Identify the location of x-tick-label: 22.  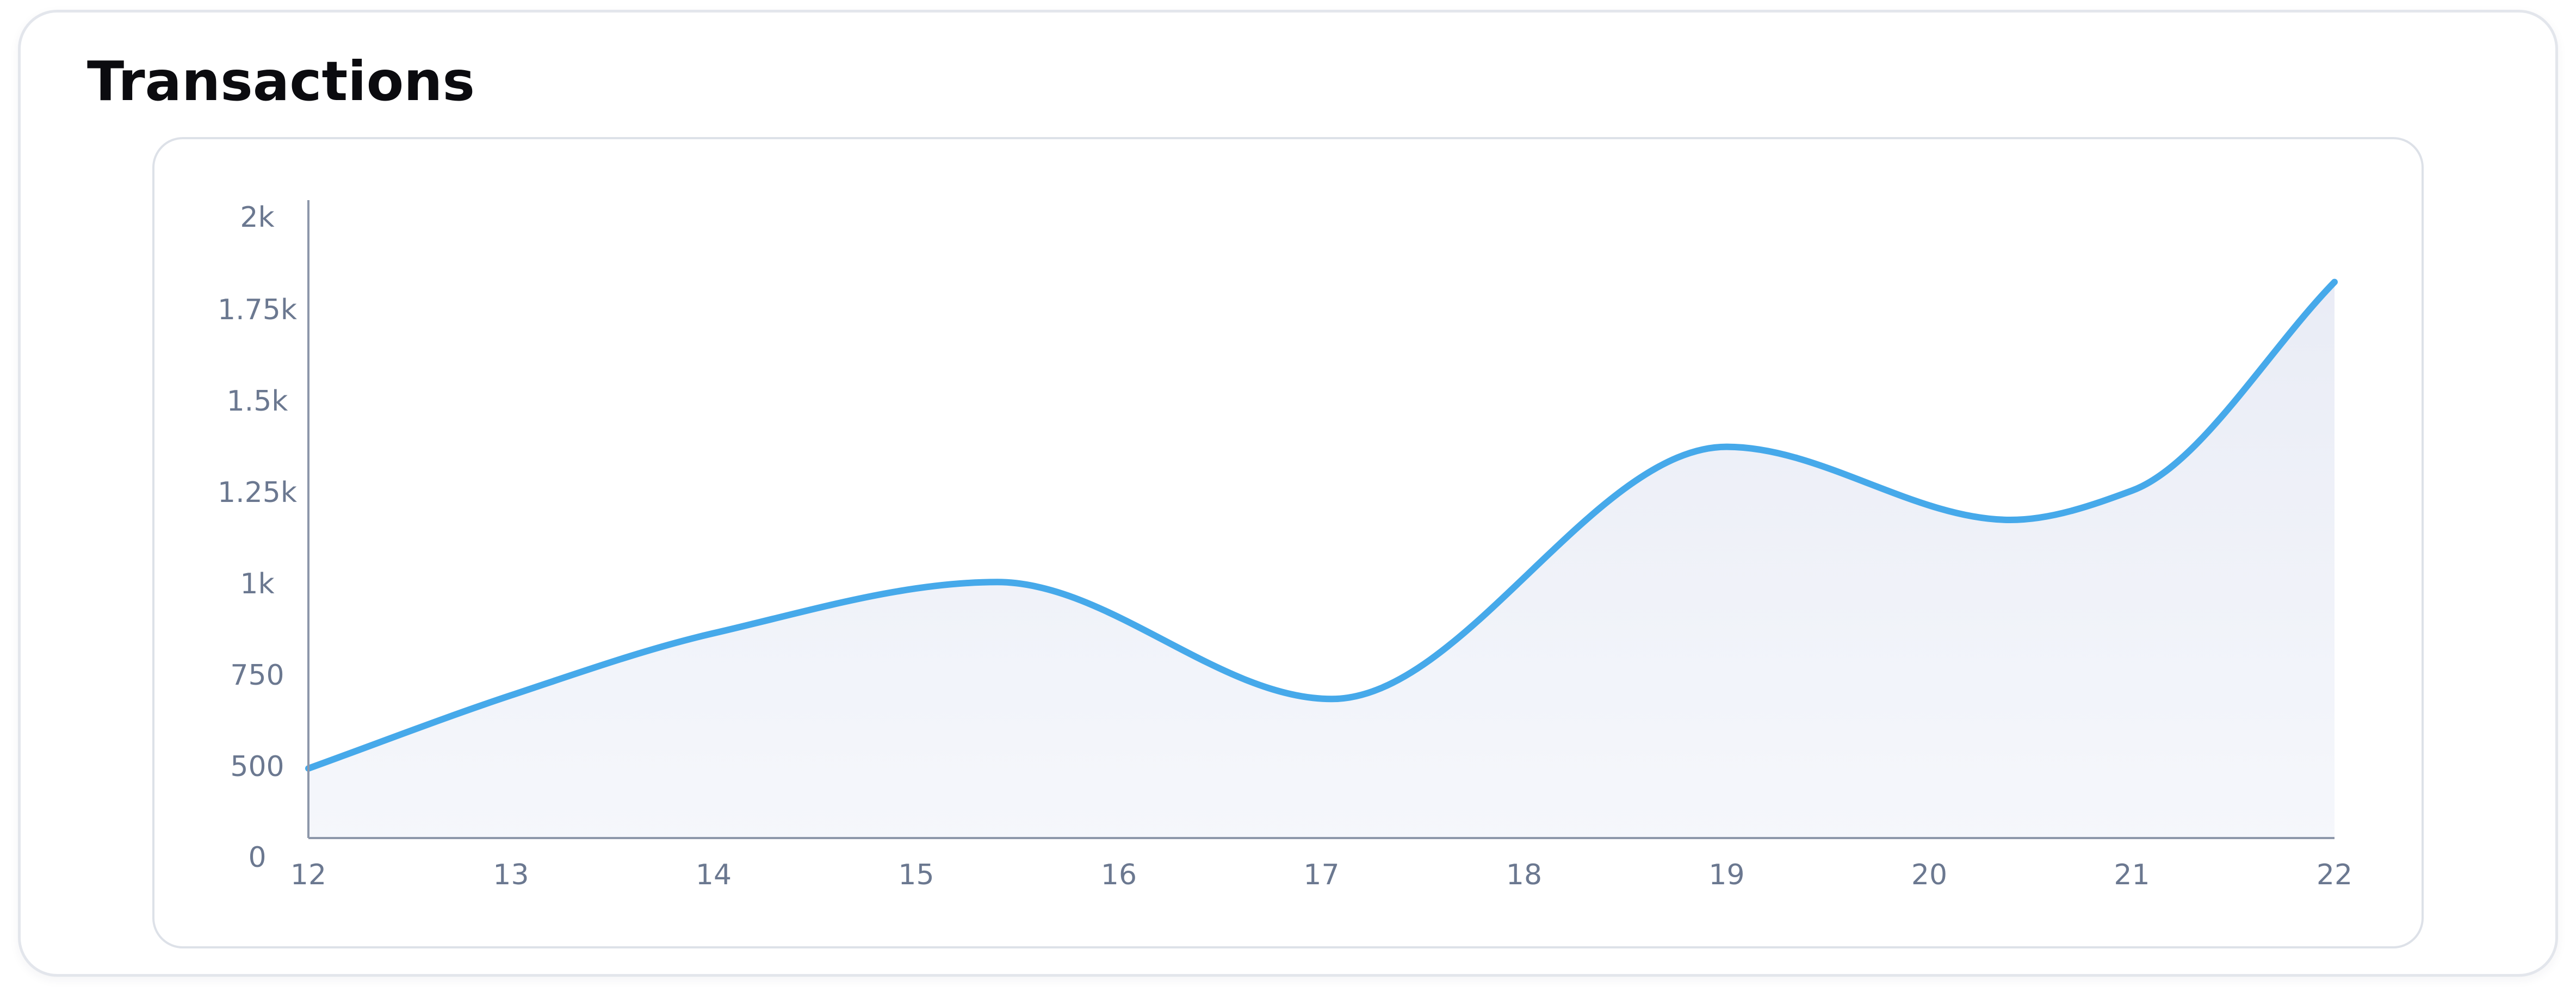
(2334, 875).